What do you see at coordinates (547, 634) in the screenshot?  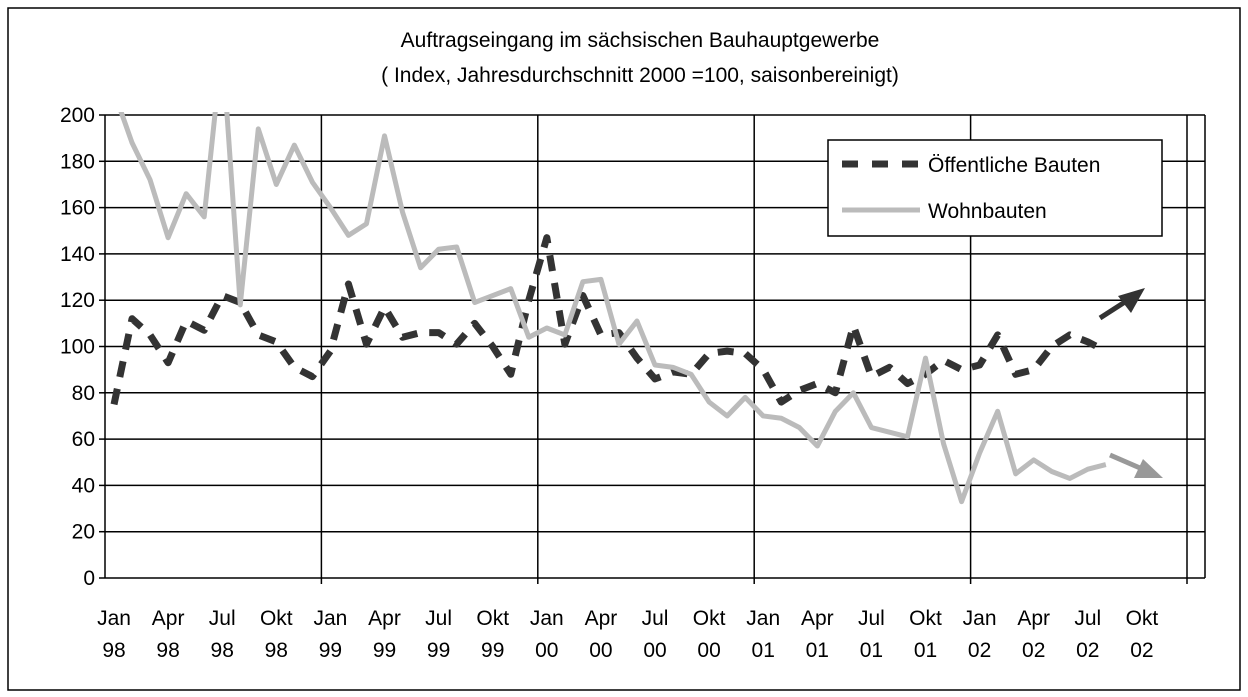 I see `x-tick-label: Jan 00` at bounding box center [547, 634].